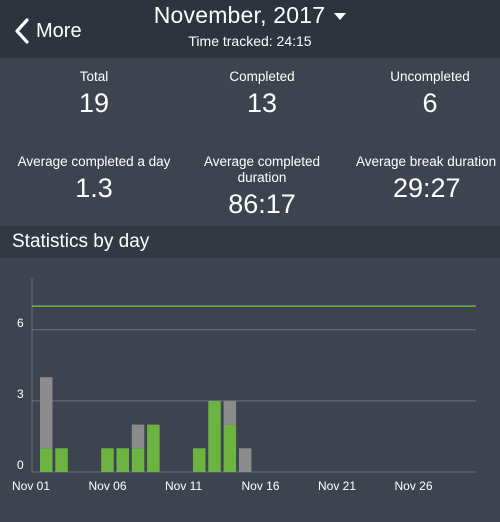  Describe the element at coordinates (262, 76) in the screenshot. I see `stat-label: Completed` at that location.